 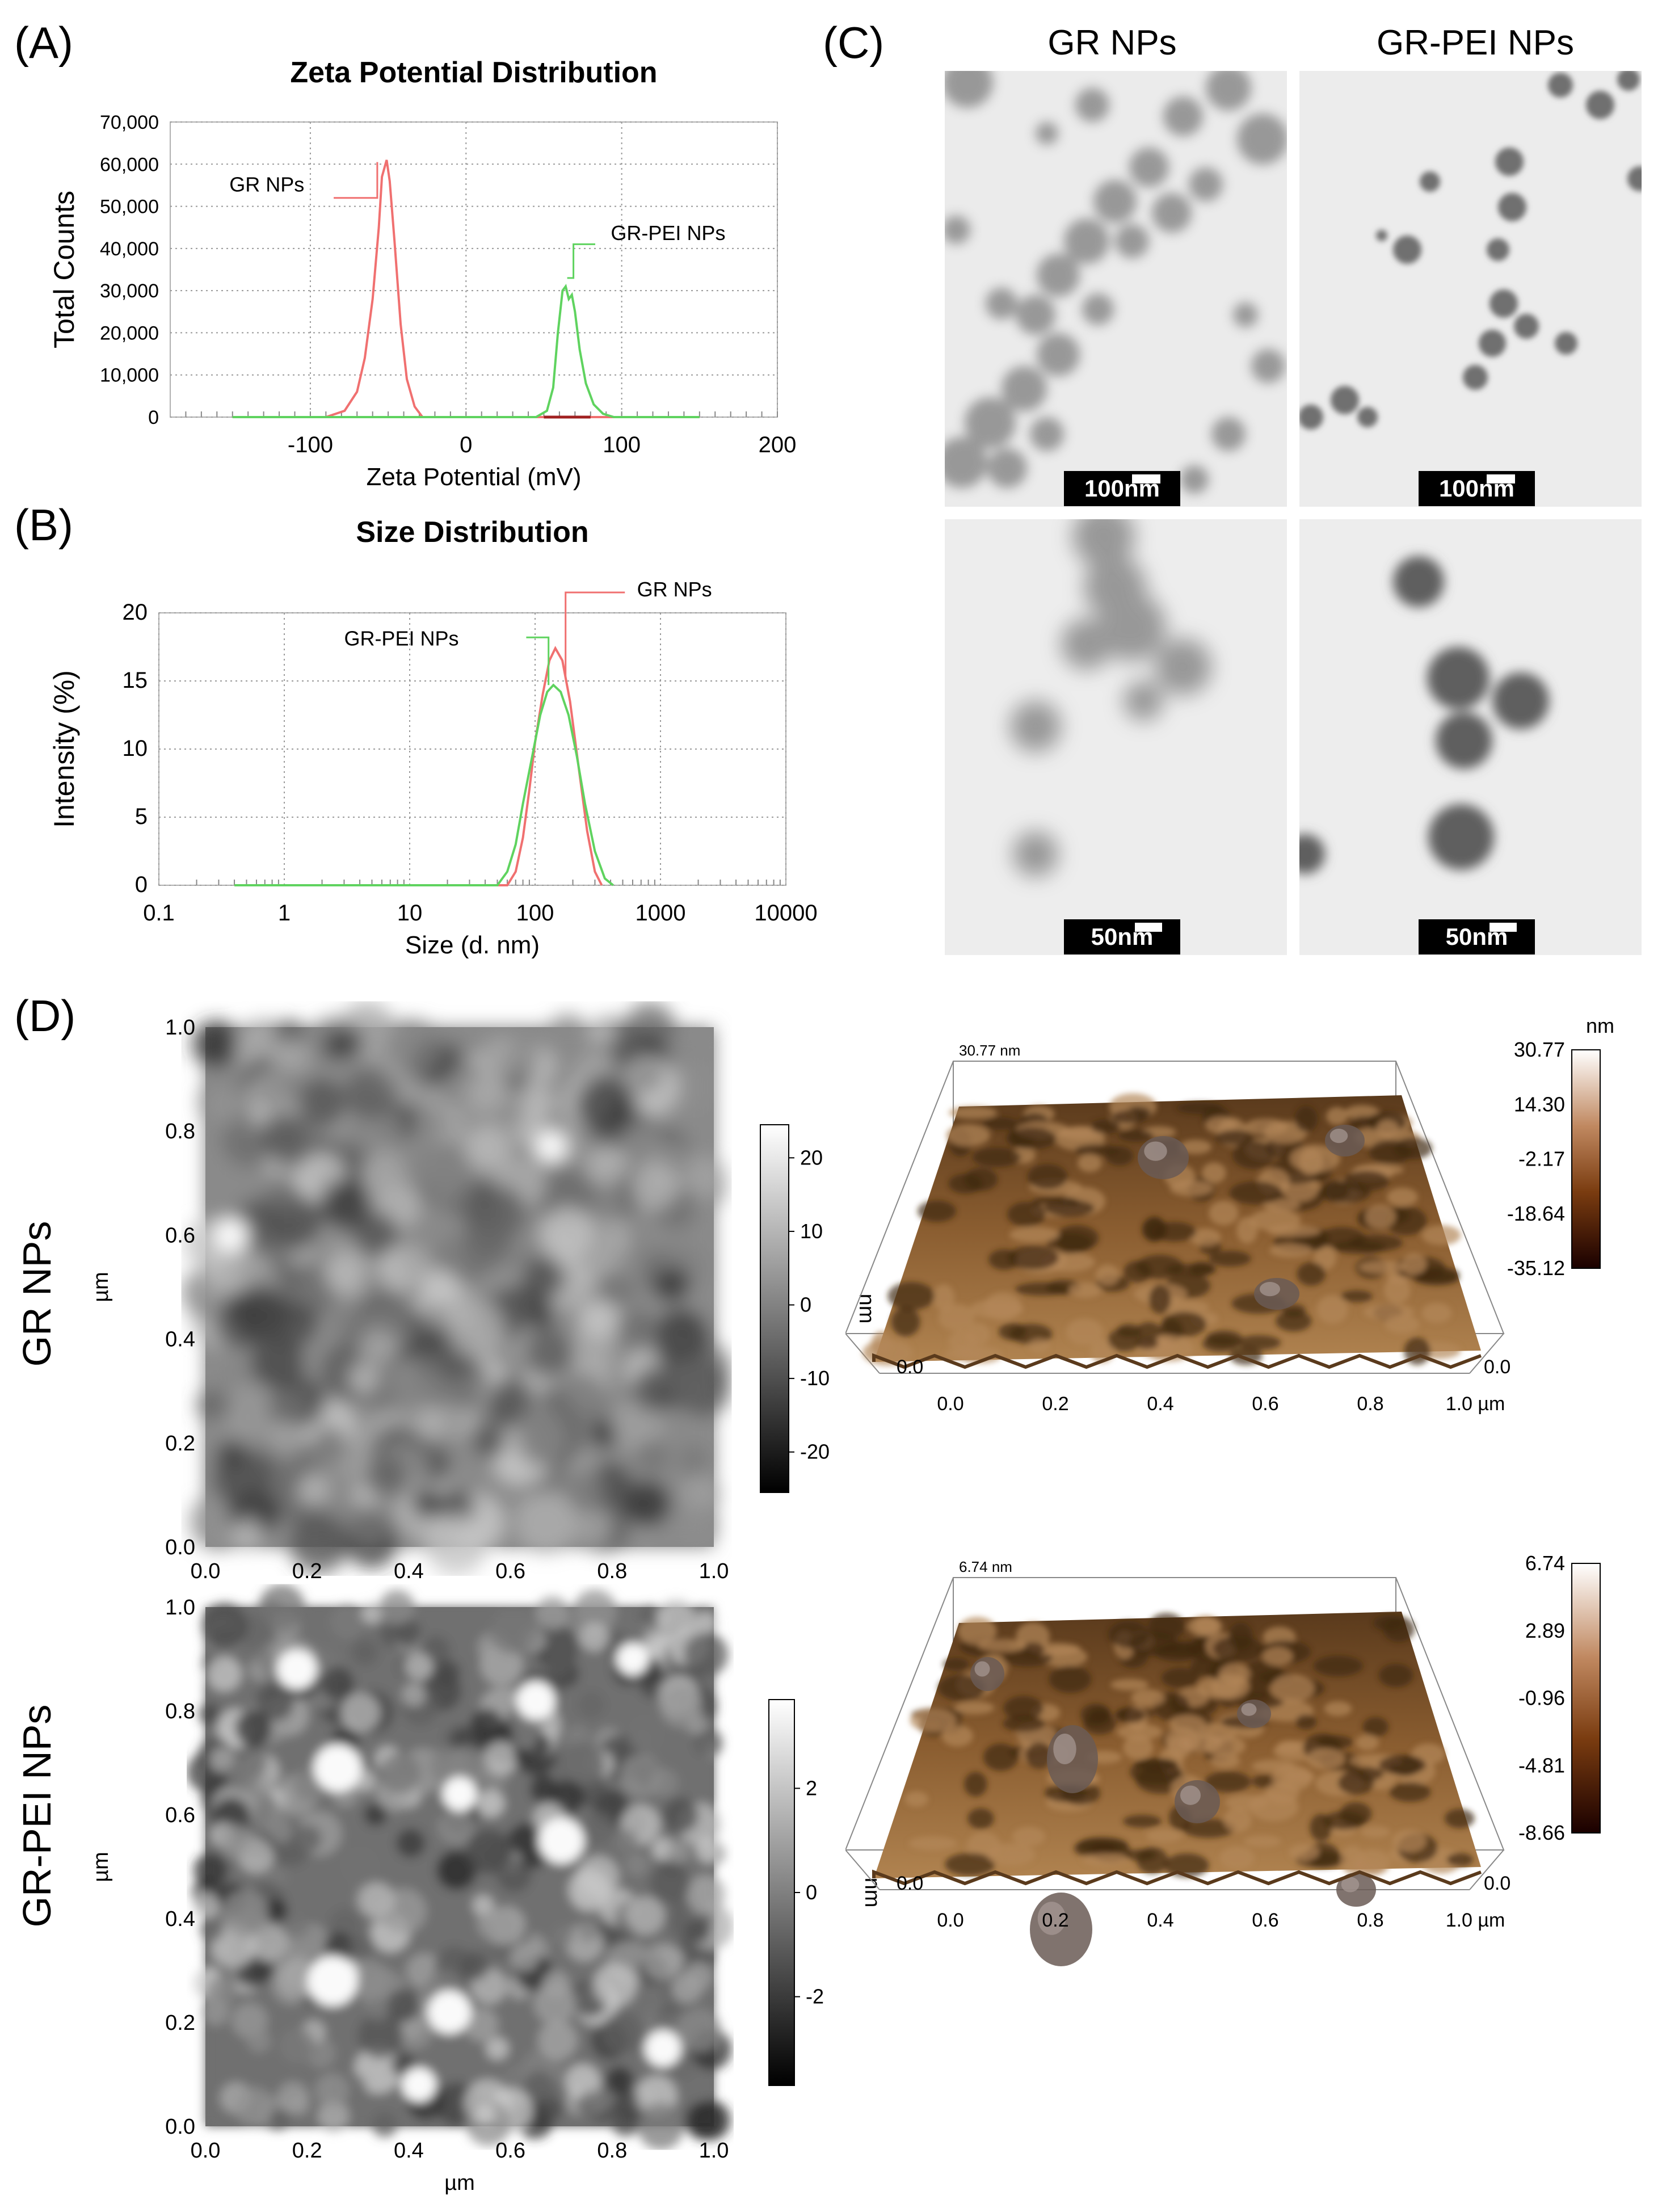 I want to click on tem-header-pei: GR-PEI NPs, so click(x=1476, y=42).